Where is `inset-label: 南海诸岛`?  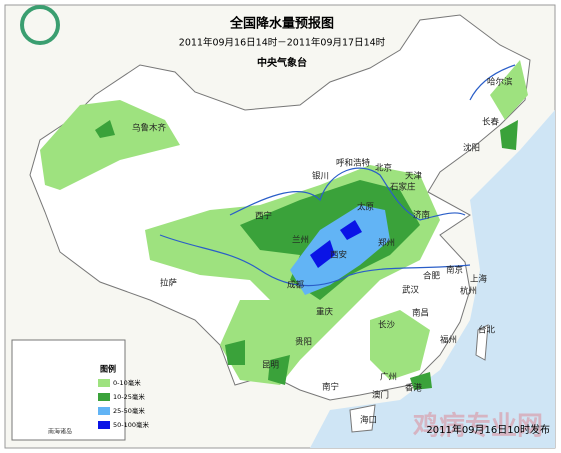
inset-label: 南海诸岛 is located at coordinates (60, 432).